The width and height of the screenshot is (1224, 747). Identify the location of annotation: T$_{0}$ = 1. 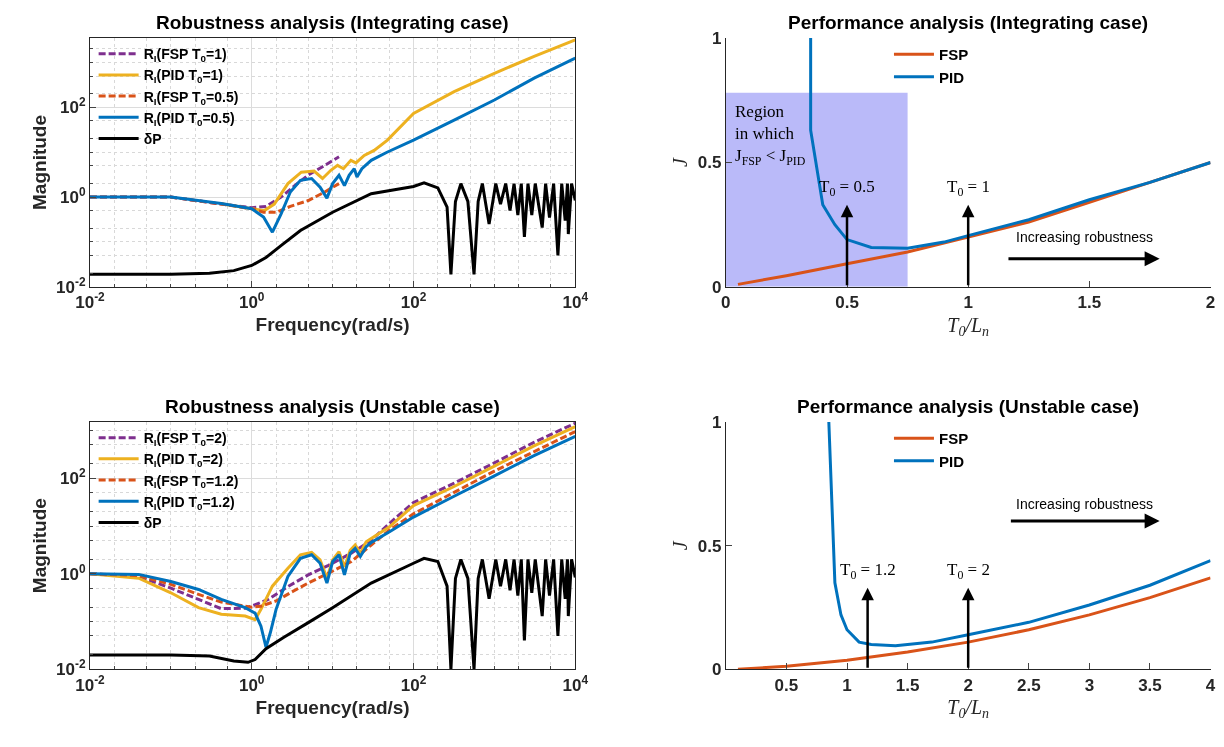
(968, 188).